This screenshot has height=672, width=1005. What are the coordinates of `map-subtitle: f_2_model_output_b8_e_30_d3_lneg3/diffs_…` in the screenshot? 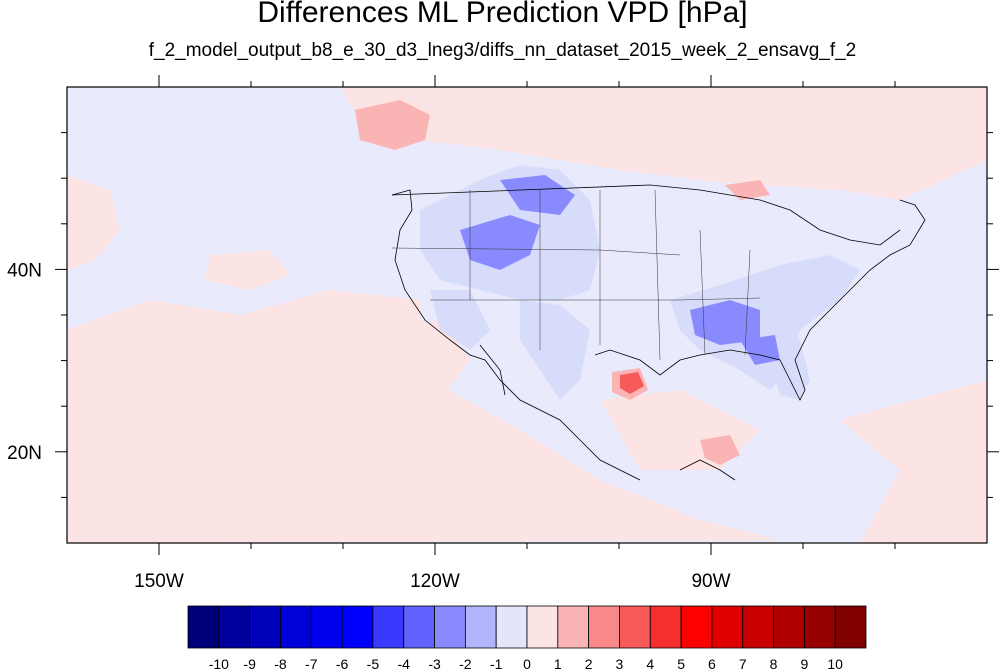 It's located at (502, 50).